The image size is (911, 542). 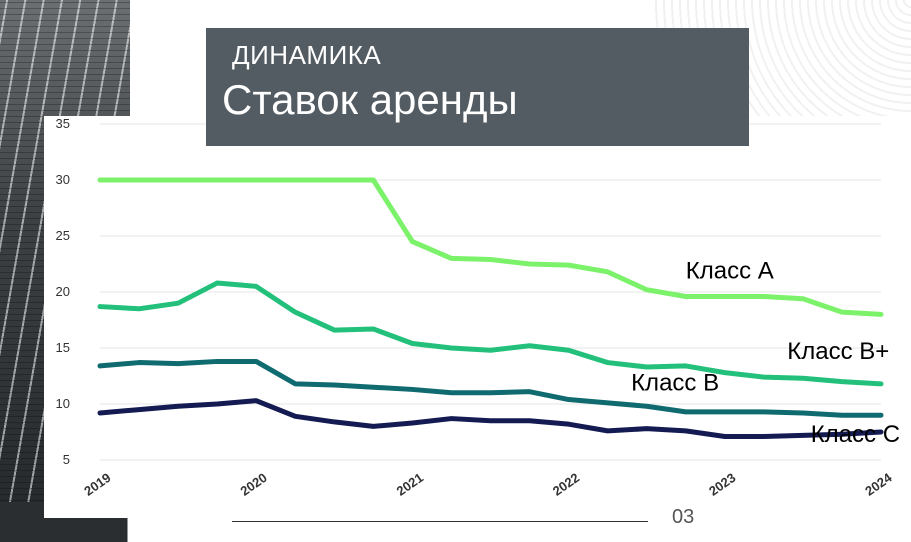 I want to click on x-tick-label: 2024, so click(x=878, y=483).